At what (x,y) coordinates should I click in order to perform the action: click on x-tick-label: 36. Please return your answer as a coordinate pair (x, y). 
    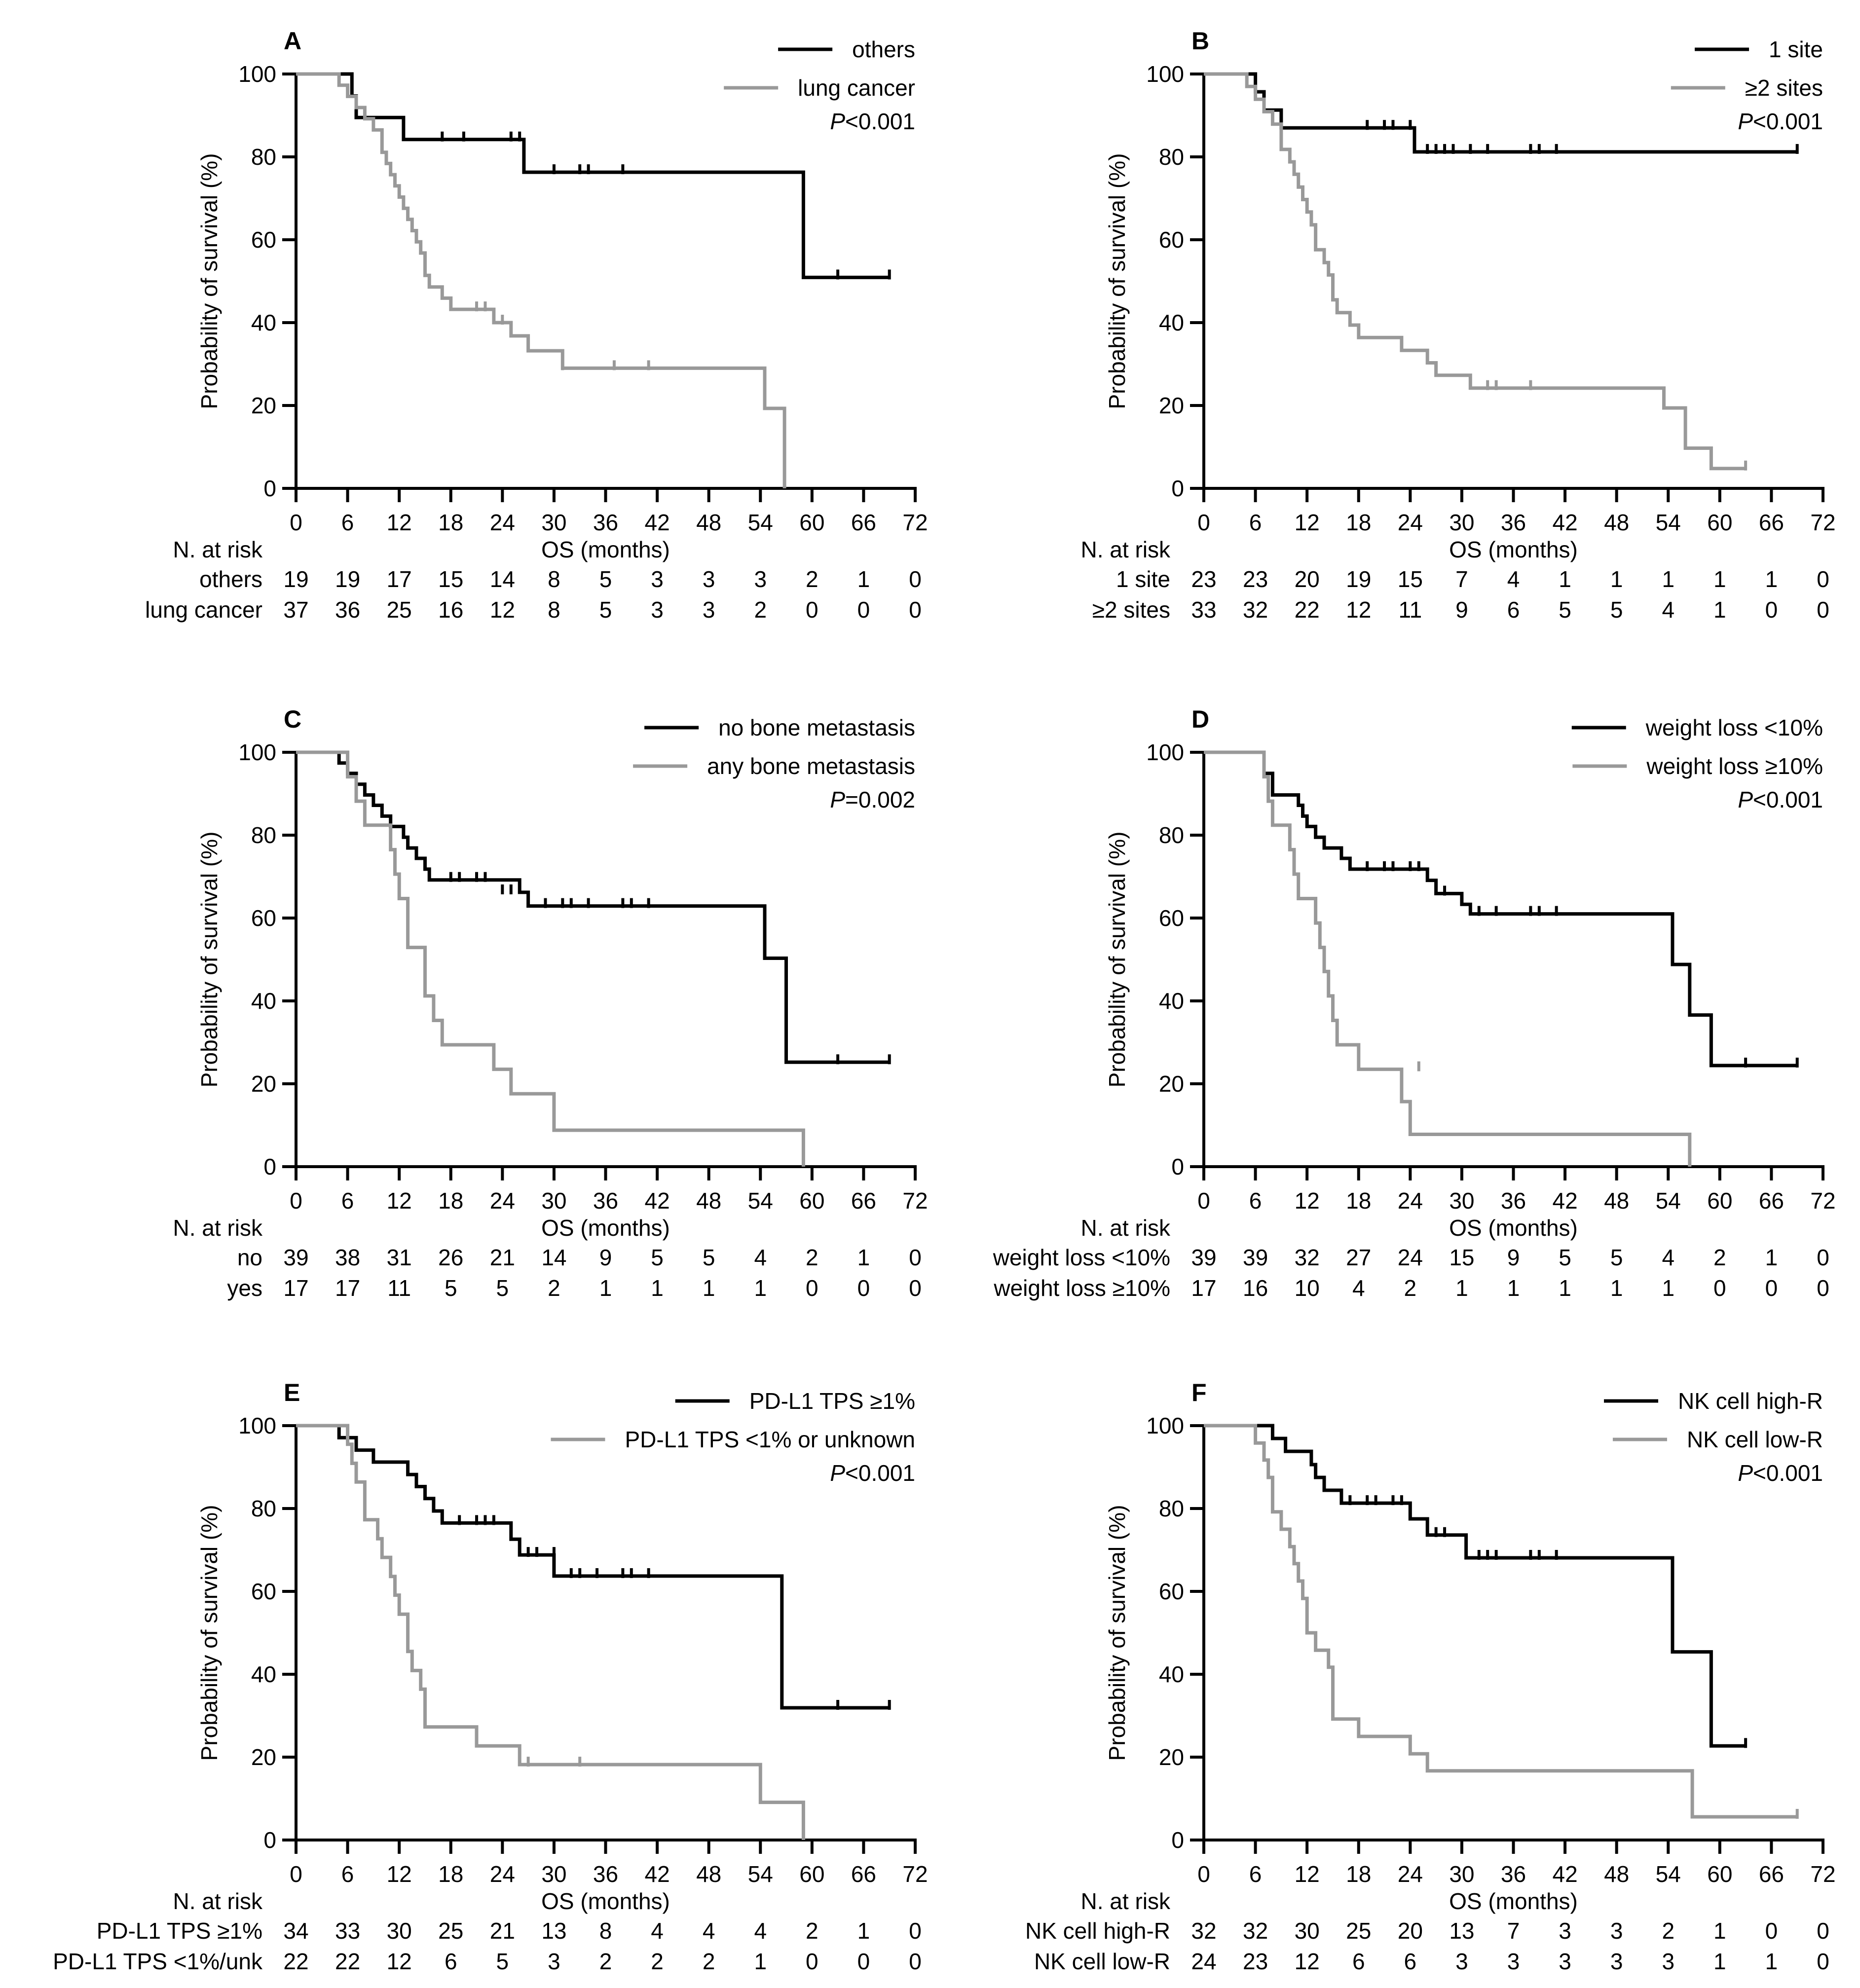
    Looking at the image, I should click on (605, 1874).